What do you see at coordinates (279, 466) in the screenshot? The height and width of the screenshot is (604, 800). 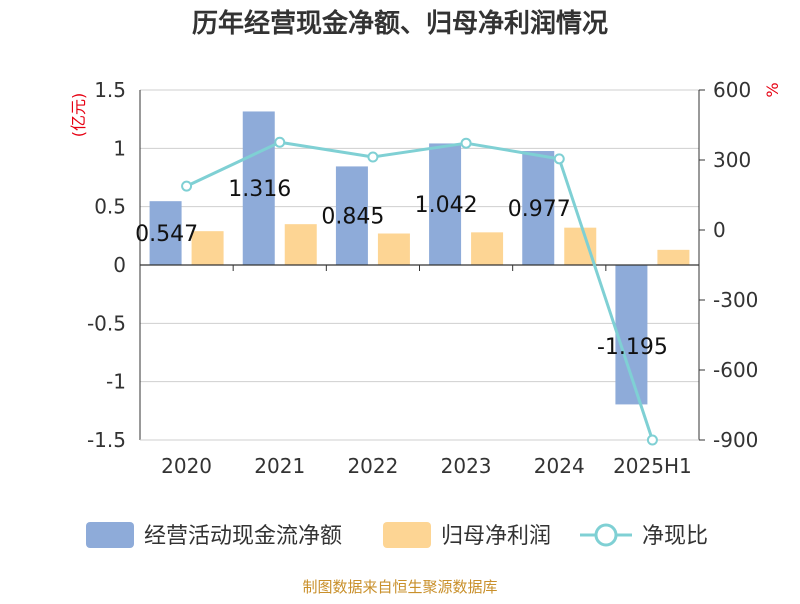 I see `x-tick-label: 2021` at bounding box center [279, 466].